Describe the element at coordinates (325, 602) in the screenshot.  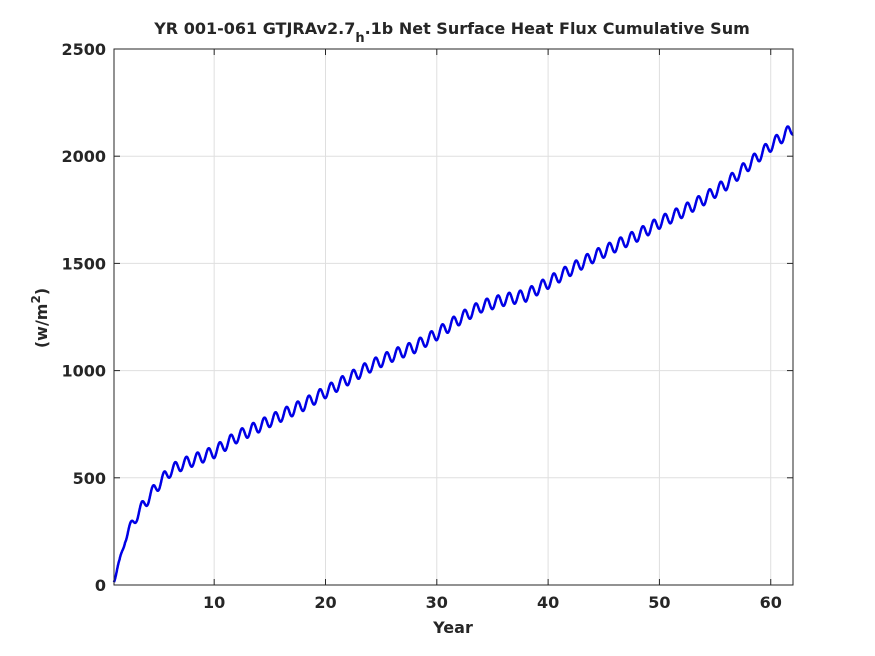
I see `x-tick-label: 20` at that location.